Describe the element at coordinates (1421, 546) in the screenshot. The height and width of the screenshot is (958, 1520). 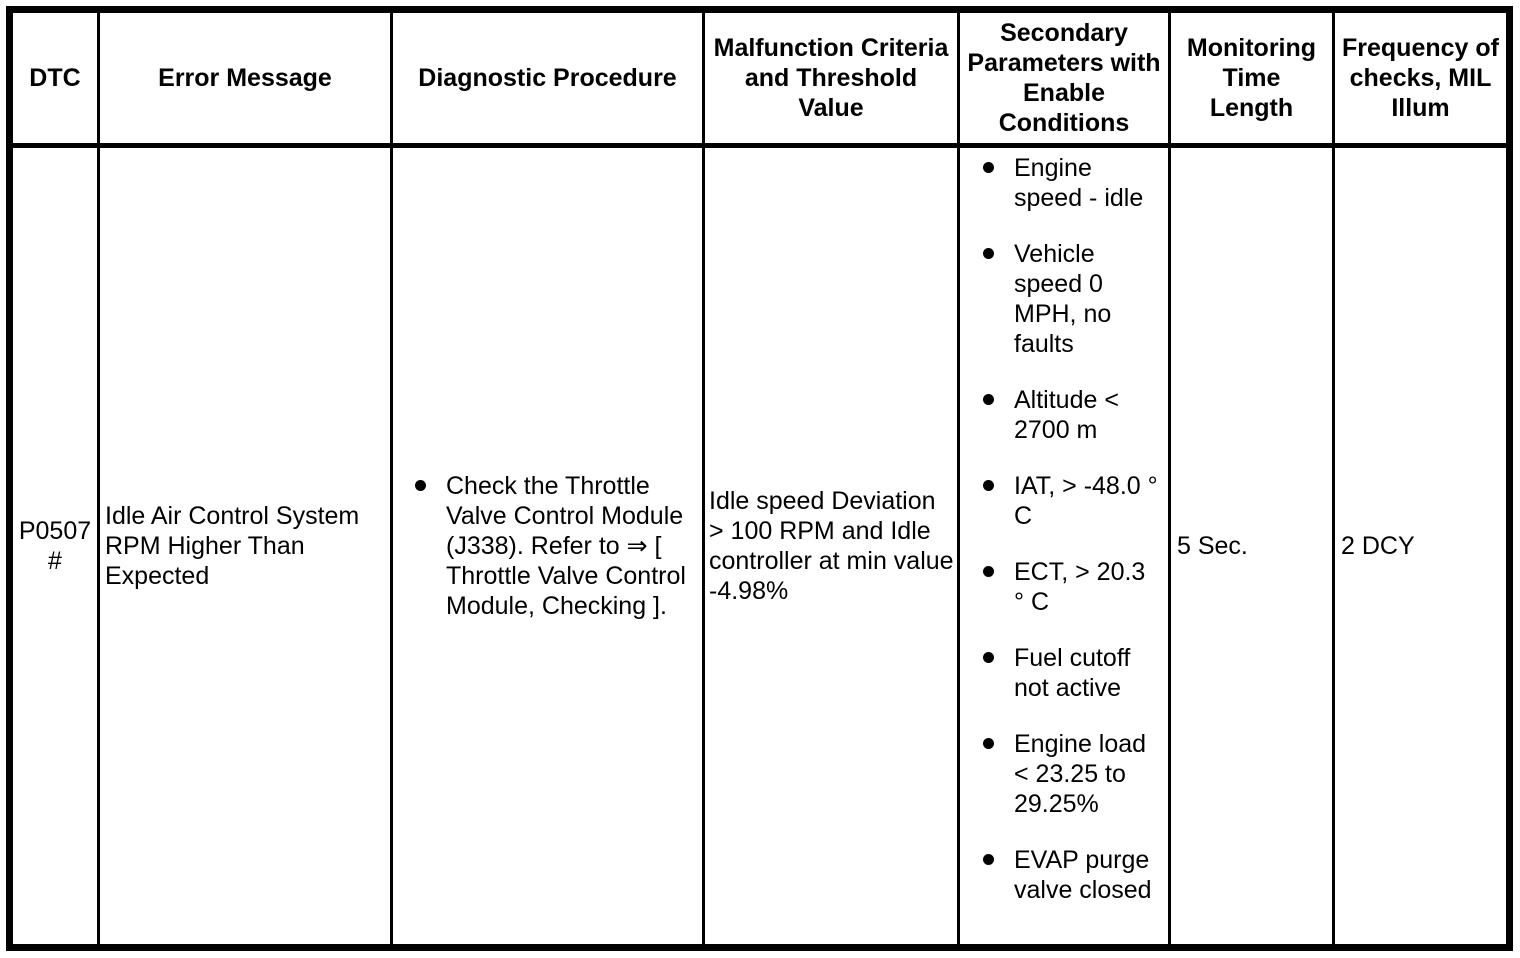
I see `cell-frequency: 2 DCY` at that location.